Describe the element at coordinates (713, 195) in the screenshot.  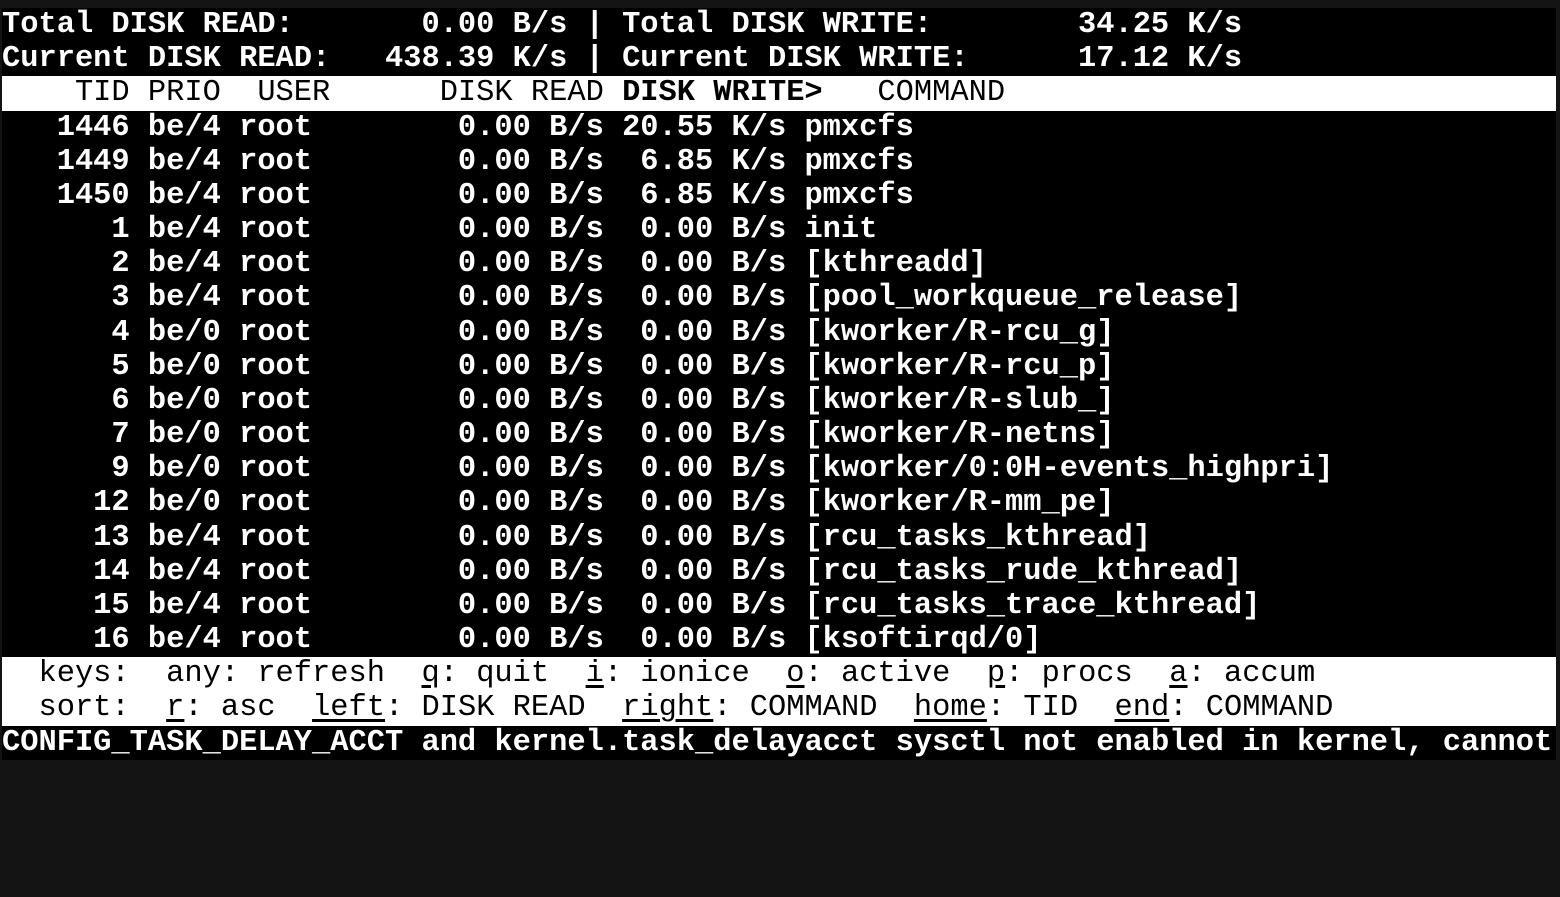
I see `cell-disk-write: 6.85 K/s` at that location.